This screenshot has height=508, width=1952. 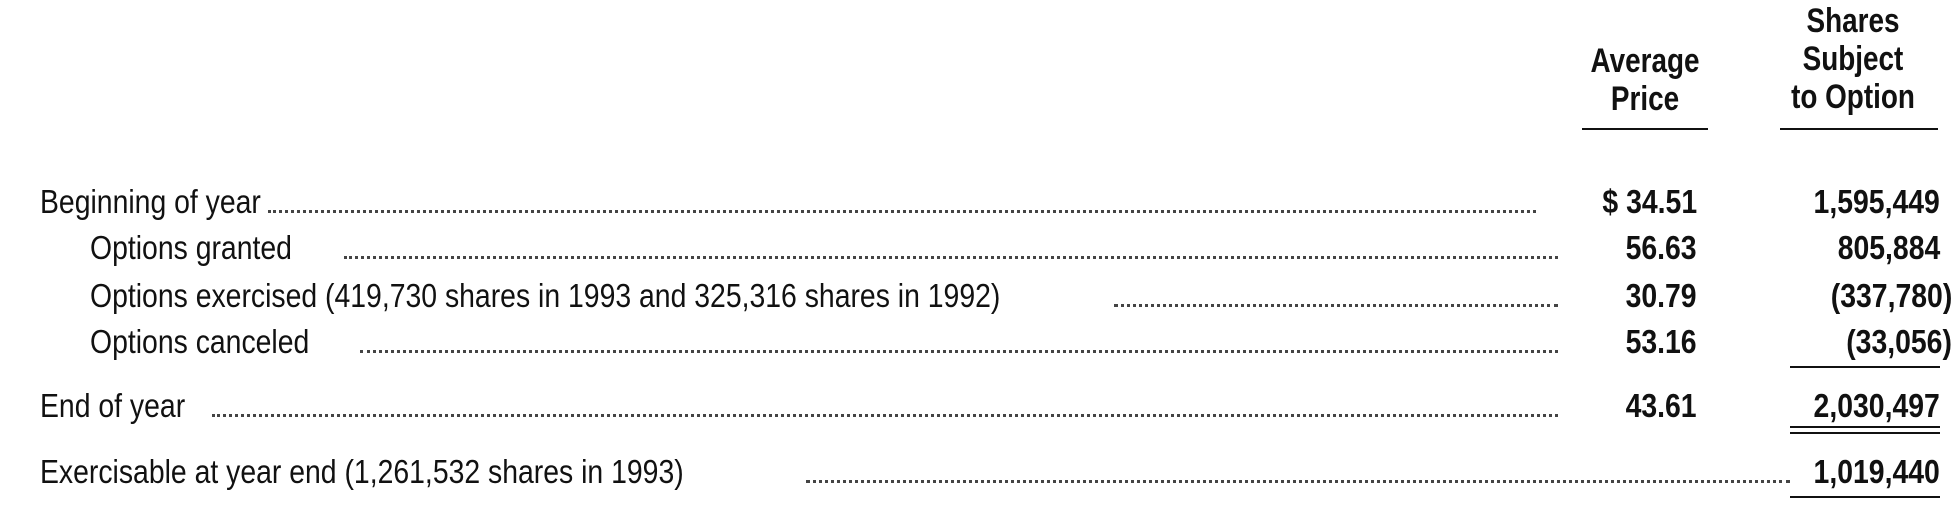 I want to click on table-row-beginning: Beginning of year $ 34.51 1,595,449, so click(x=976, y=202).